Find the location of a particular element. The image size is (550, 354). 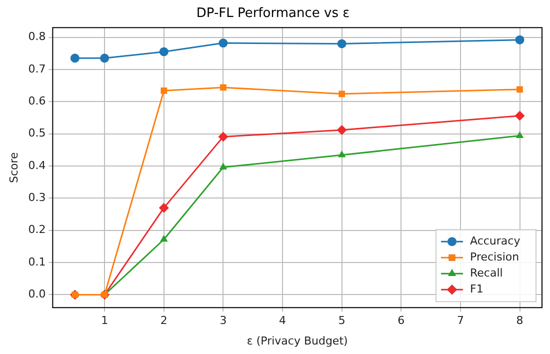

x-axis-title: ε (Privacy Budget) is located at coordinates (297, 341).